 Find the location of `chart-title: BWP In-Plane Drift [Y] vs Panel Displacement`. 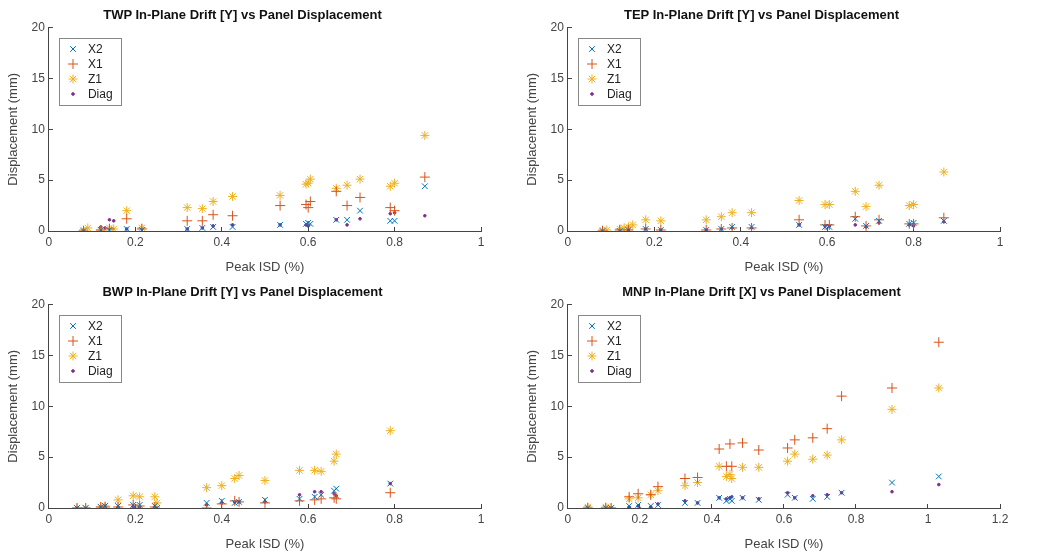

chart-title: BWP In-Plane Drift [Y] vs Panel Displacement is located at coordinates (243, 292).